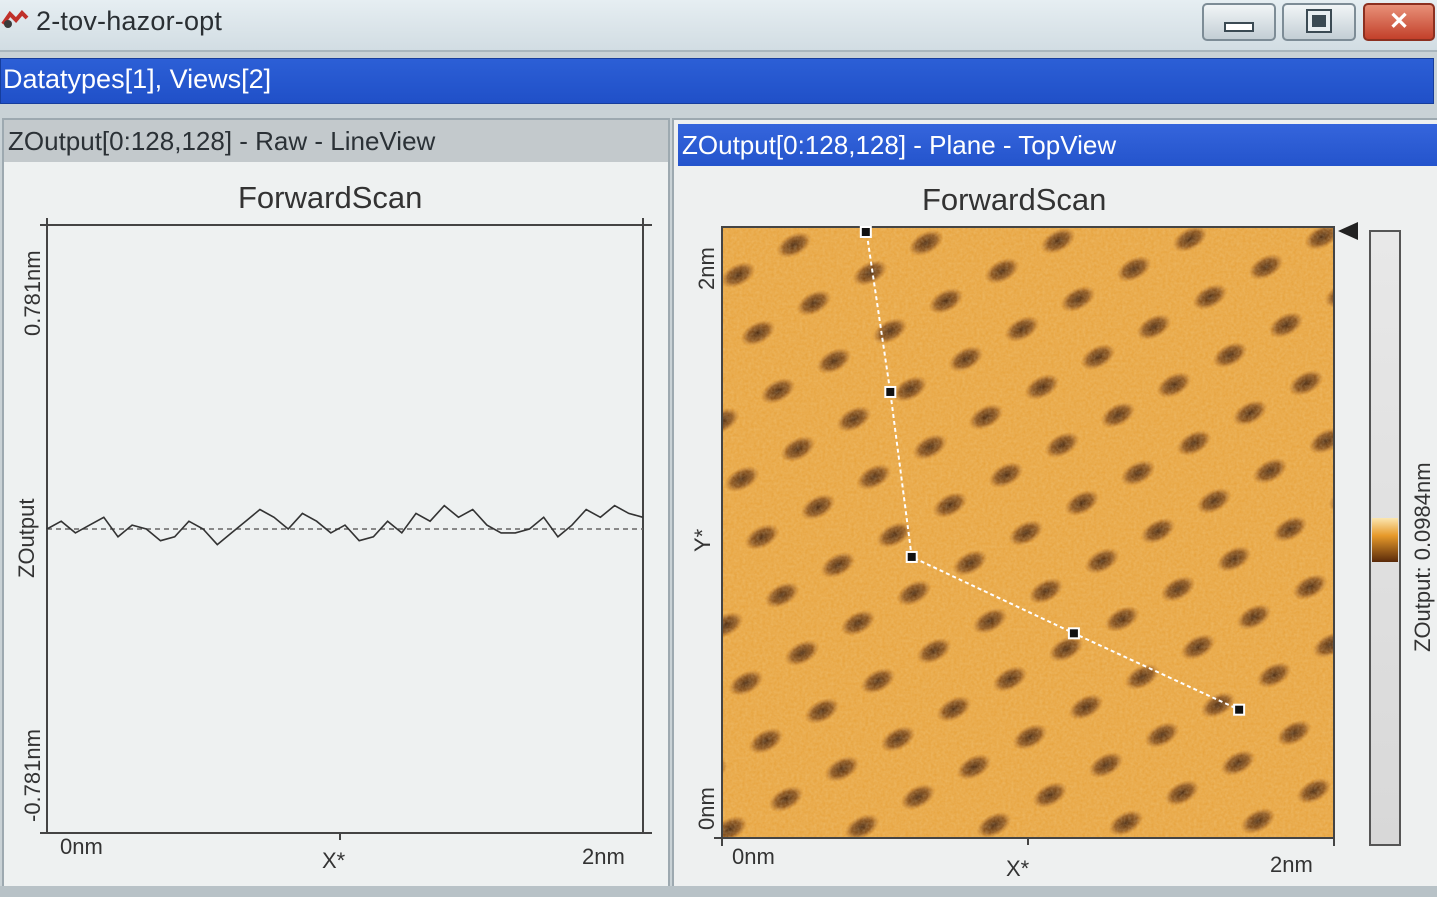  Describe the element at coordinates (753, 856) in the screenshot. I see `top-view-x-min-label: 0nm` at that location.